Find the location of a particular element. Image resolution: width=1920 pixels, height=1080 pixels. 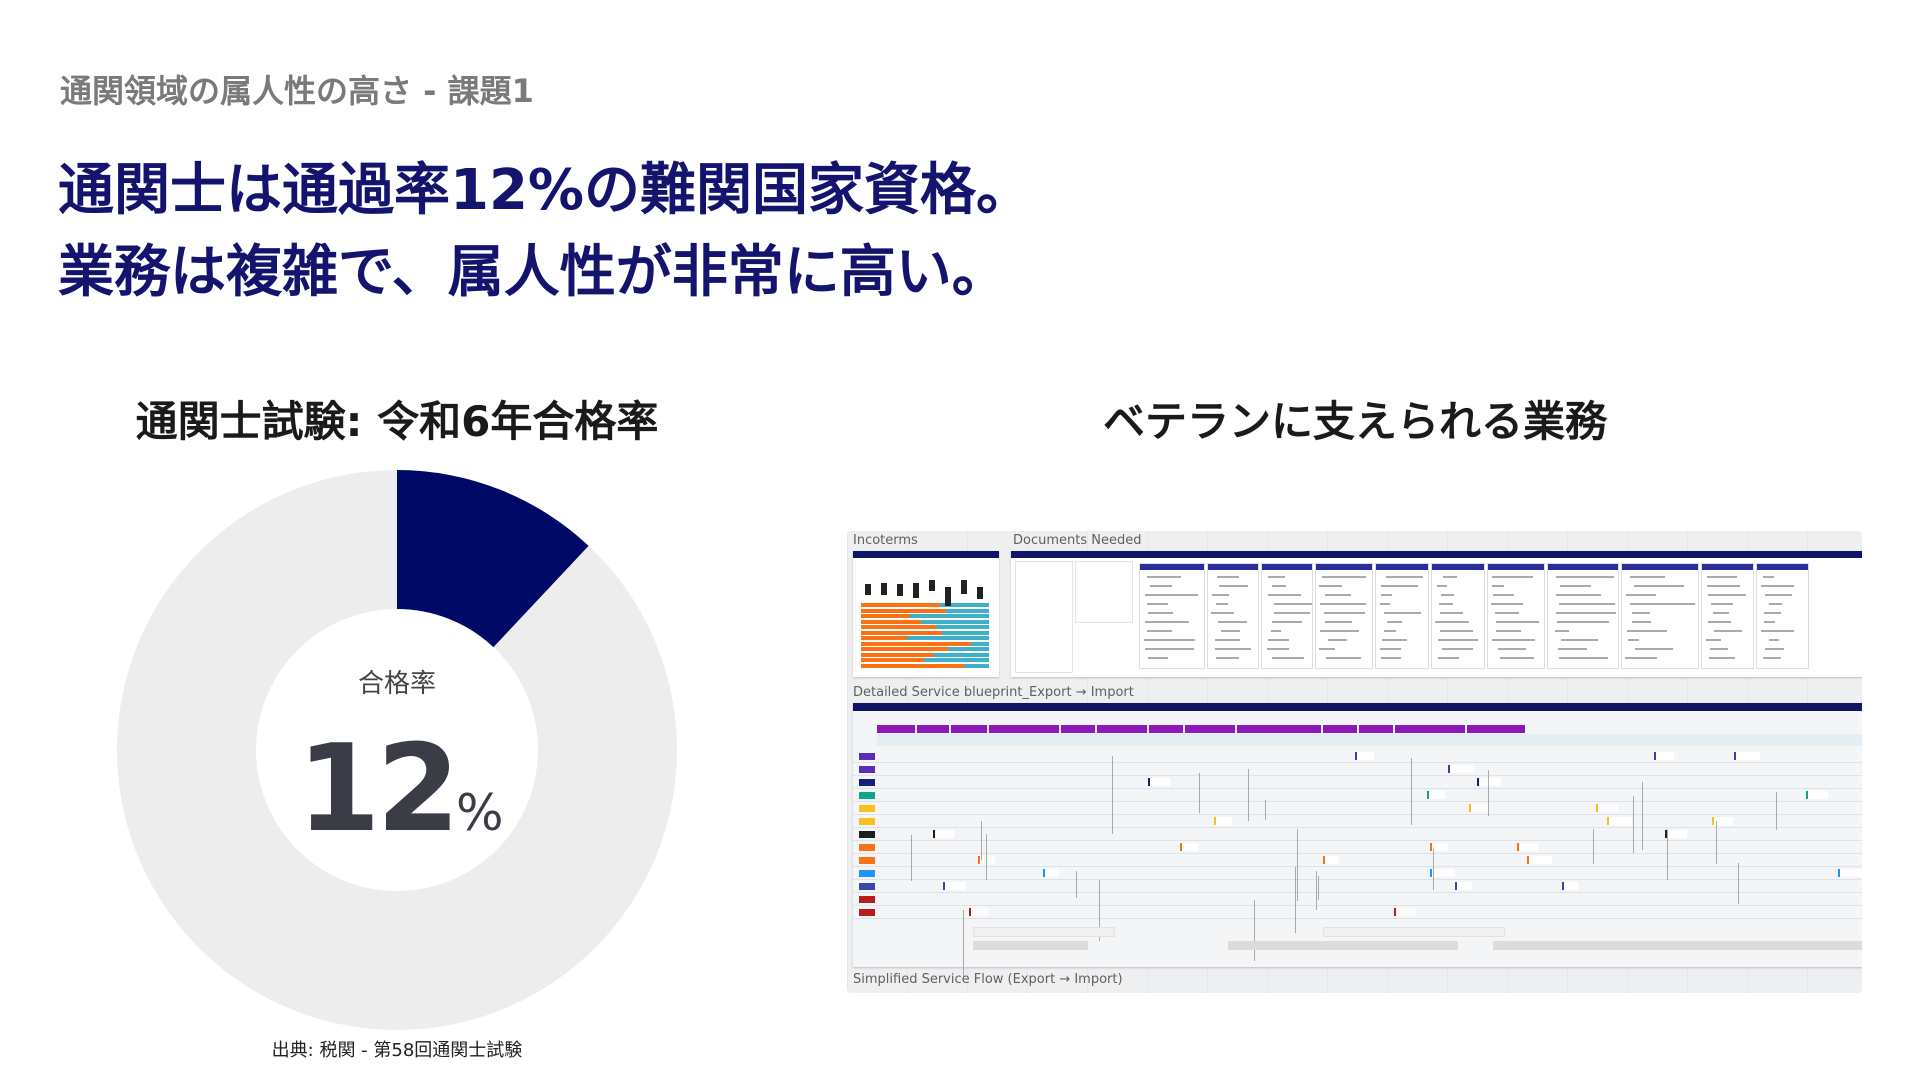

pass-rate-unit: % is located at coordinates (480, 813).